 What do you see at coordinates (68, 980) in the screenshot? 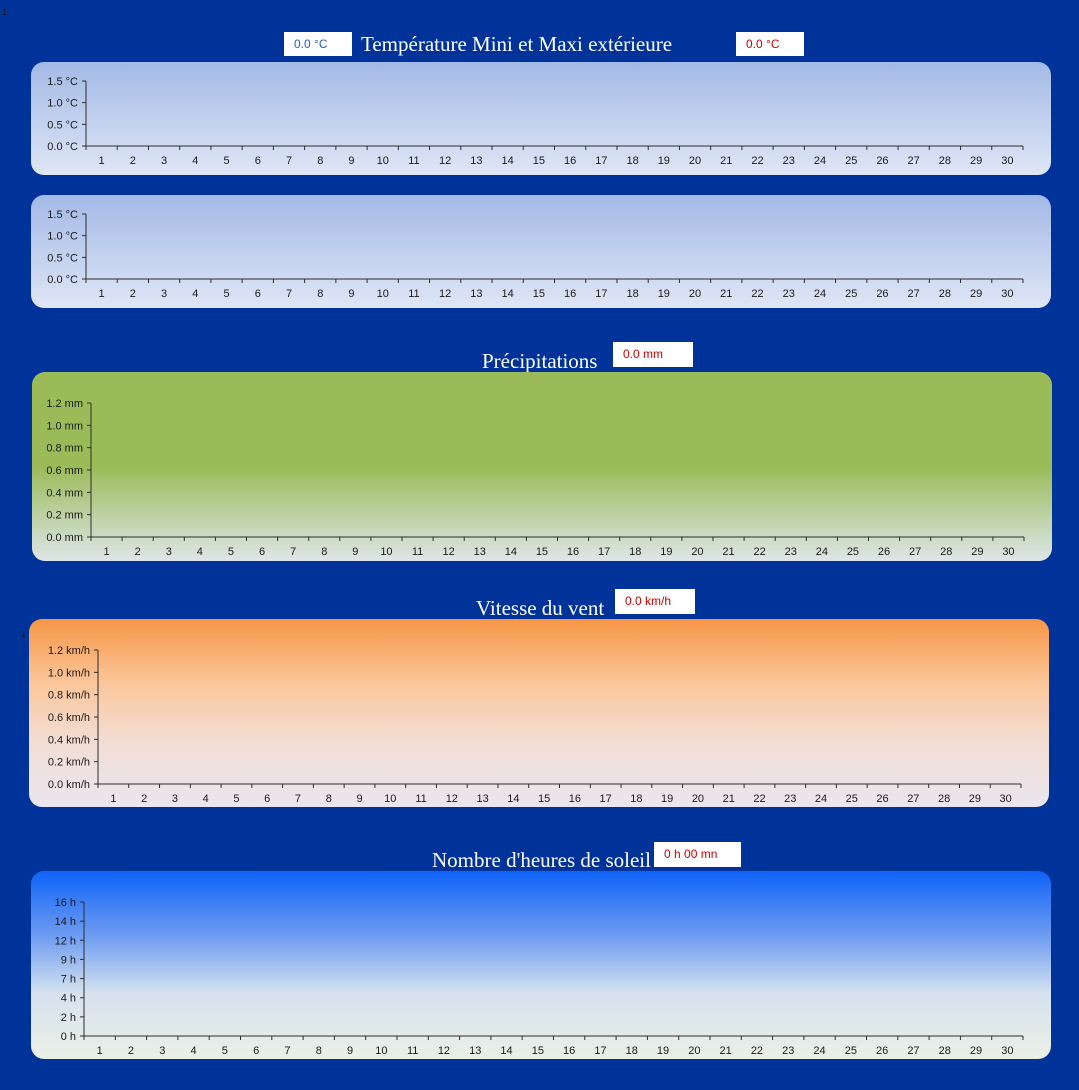
I see `y-tick-label: 7 h` at bounding box center [68, 980].